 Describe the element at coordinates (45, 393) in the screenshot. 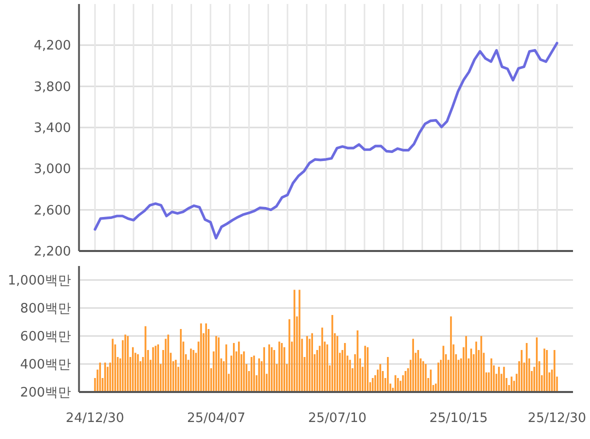

I see `y-tick-label: 200백만` at that location.